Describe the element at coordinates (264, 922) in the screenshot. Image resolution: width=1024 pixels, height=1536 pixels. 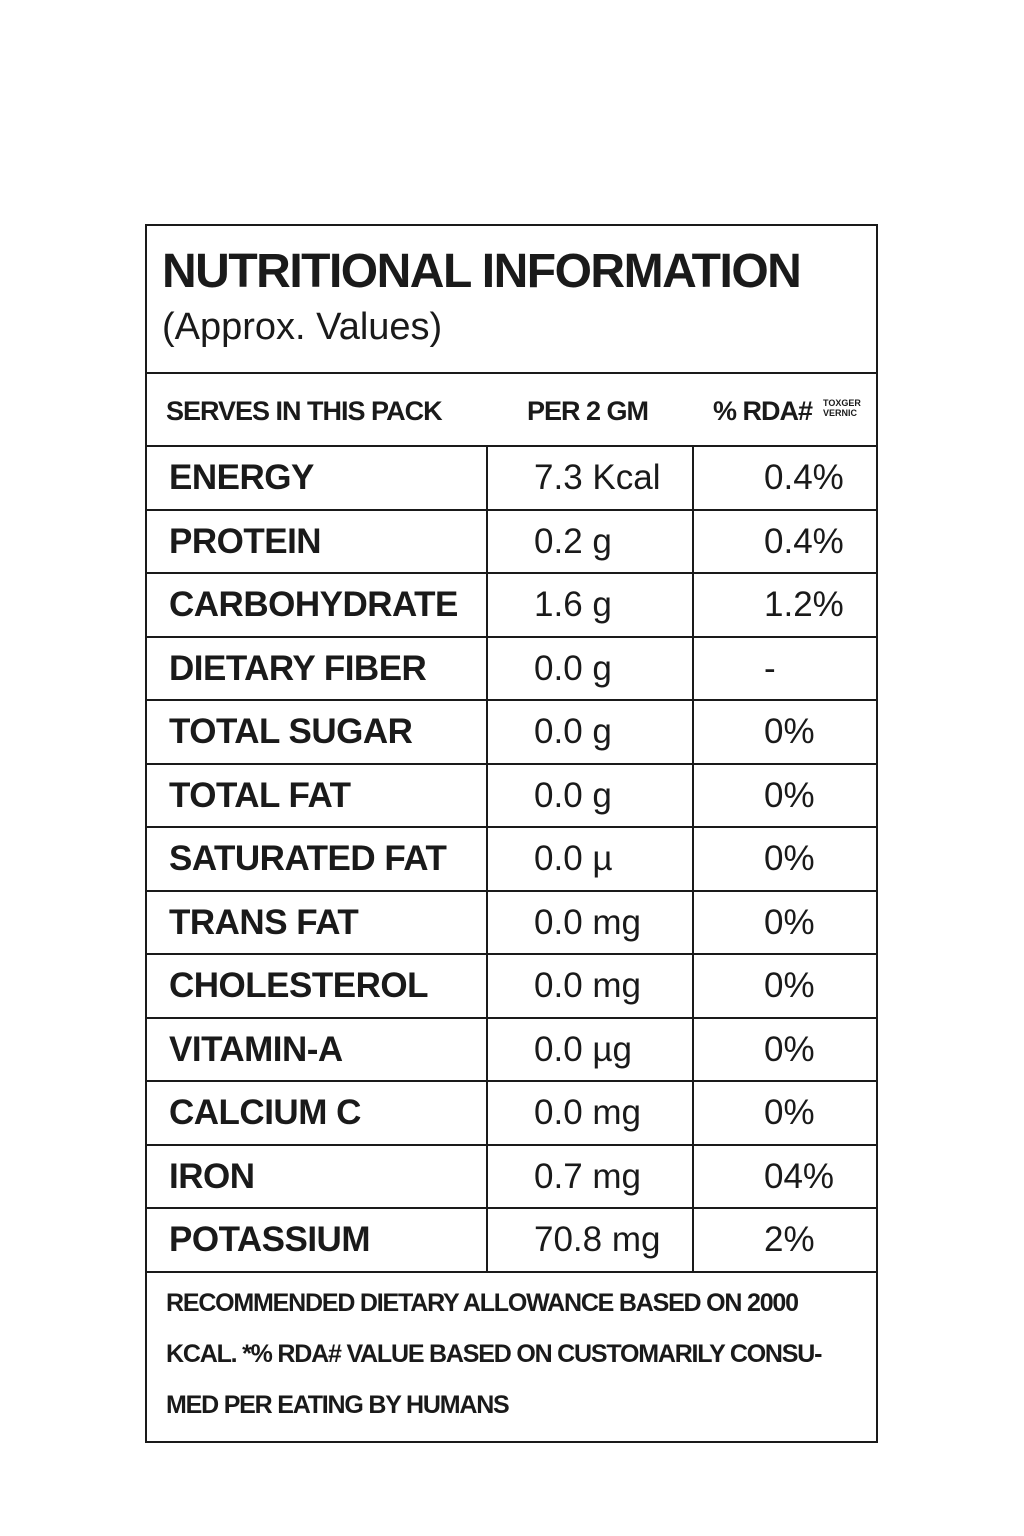
I see `nutrient-name: TRANS FAT` at that location.